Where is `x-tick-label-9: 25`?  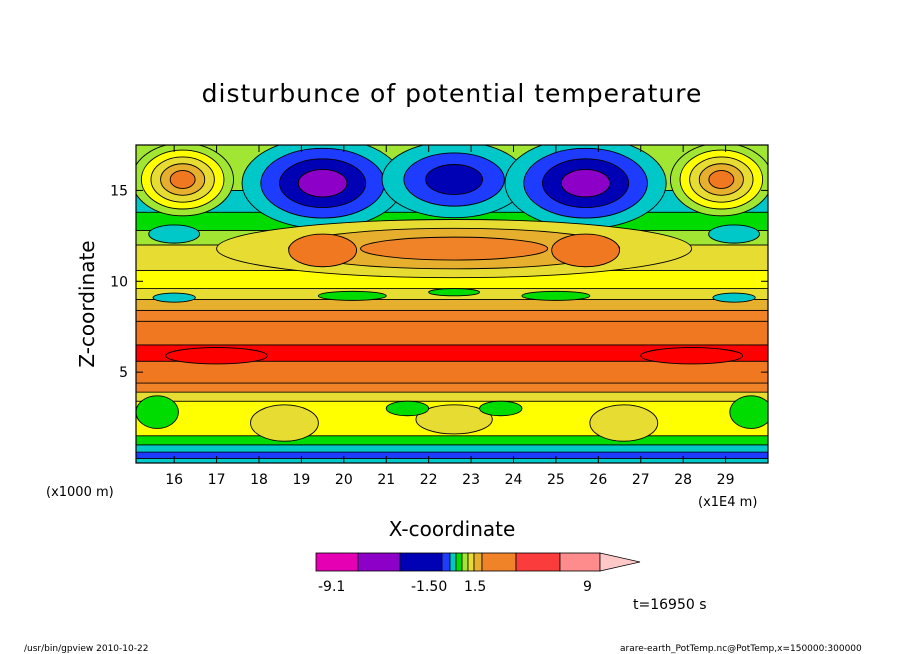 x-tick-label-9: 25 is located at coordinates (556, 480).